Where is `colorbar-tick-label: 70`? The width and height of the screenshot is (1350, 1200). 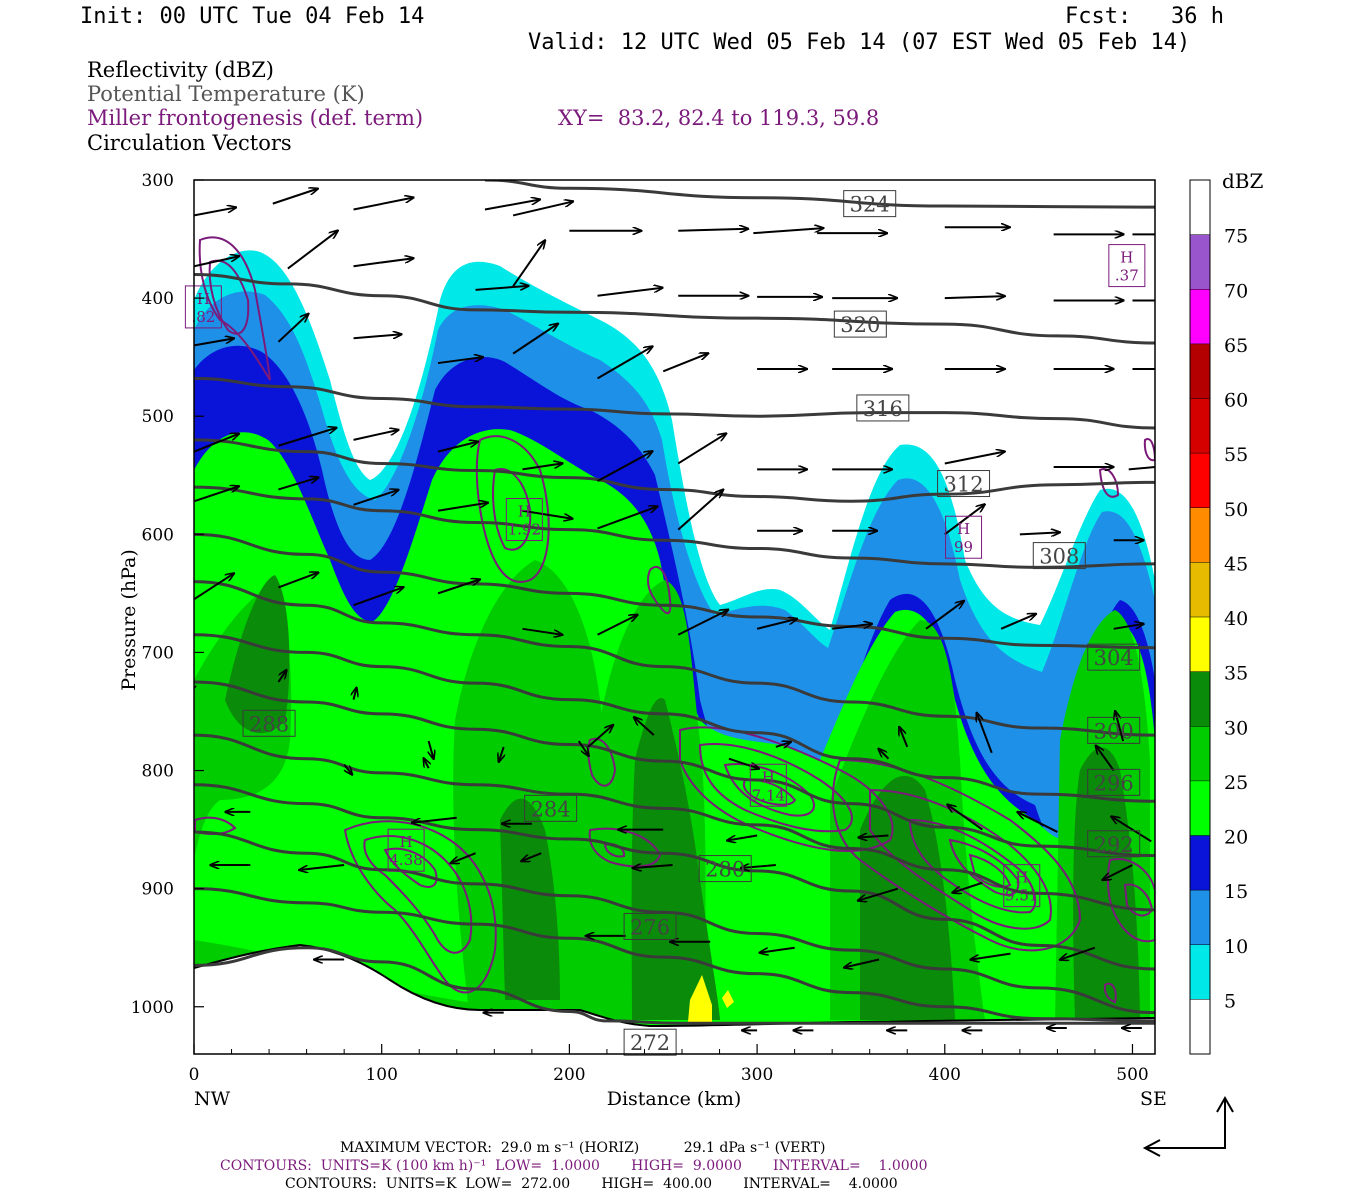 colorbar-tick-label: 70 is located at coordinates (1236, 291).